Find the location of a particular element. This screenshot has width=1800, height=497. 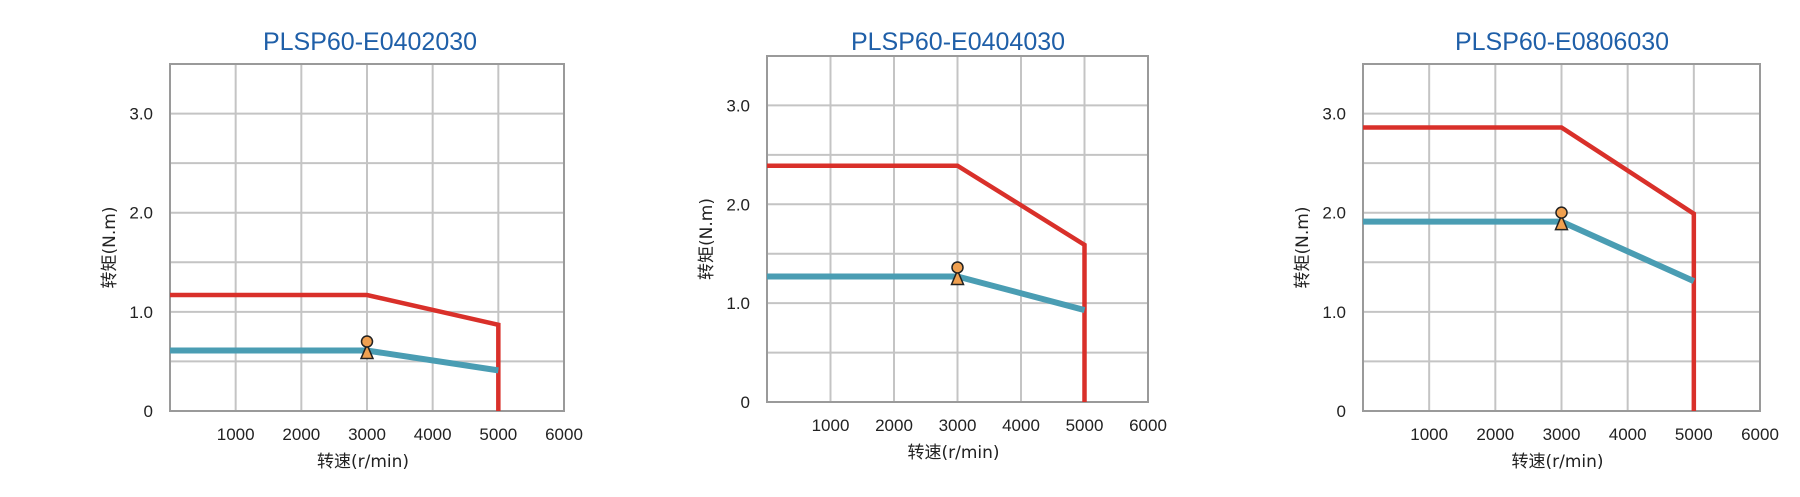

plot-frame is located at coordinates (957, 229).